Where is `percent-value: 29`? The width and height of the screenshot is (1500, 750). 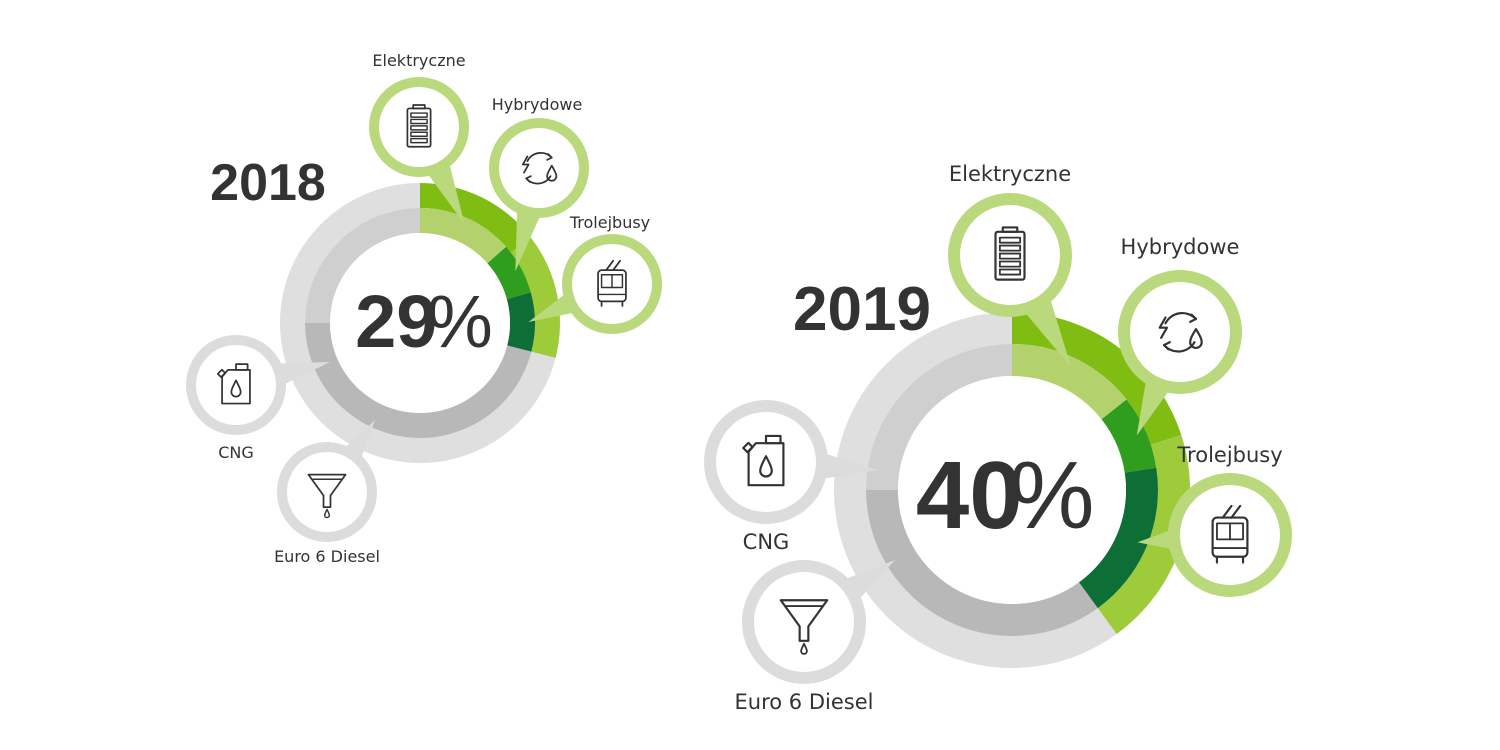 percent-value: 29 is located at coordinates (396, 321).